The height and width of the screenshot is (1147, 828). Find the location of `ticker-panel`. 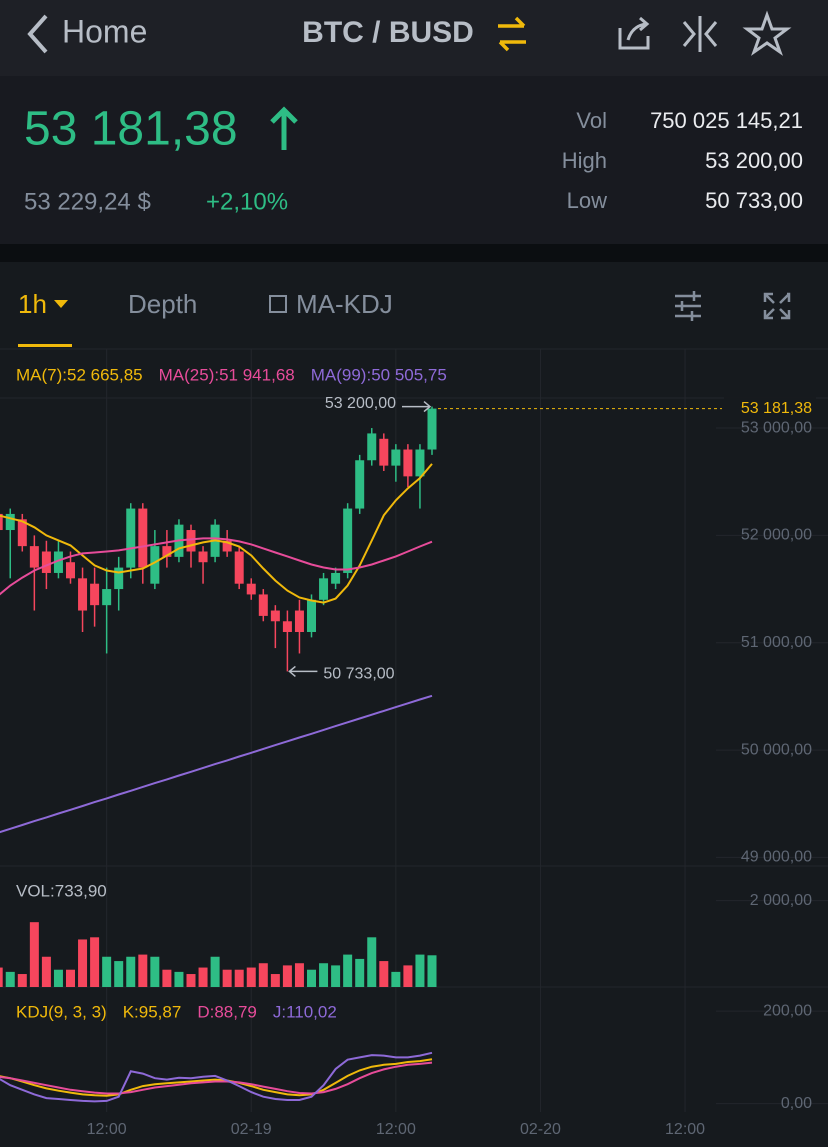

ticker-panel is located at coordinates (414, 160).